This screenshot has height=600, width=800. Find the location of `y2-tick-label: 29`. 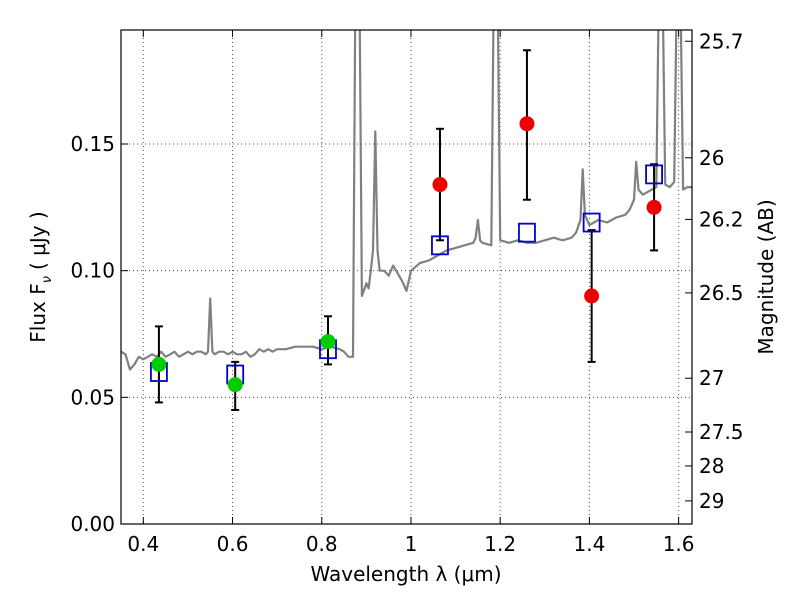

y2-tick-label: 29 is located at coordinates (711, 501).